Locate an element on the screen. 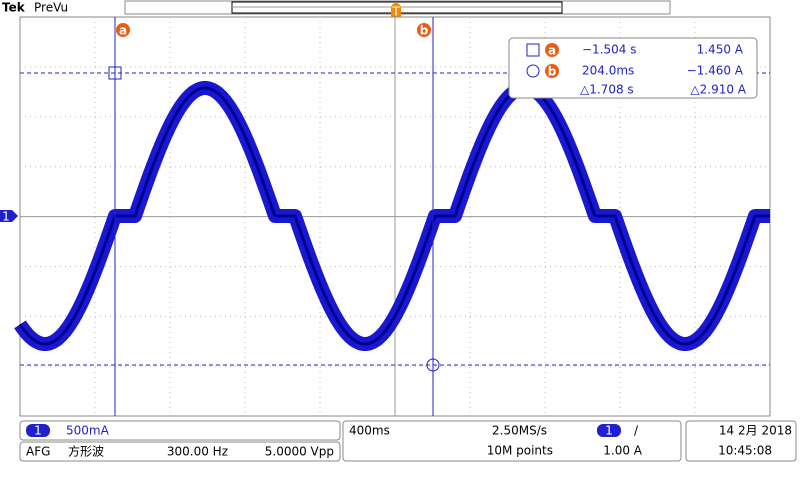 This screenshot has height=484, width=800. datetime-box is located at coordinates (741, 441).